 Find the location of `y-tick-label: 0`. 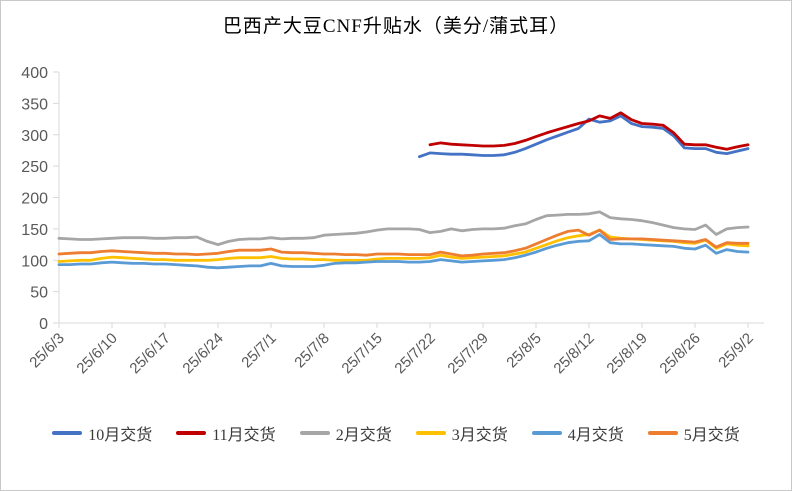

y-tick-label: 0 is located at coordinates (43, 324).